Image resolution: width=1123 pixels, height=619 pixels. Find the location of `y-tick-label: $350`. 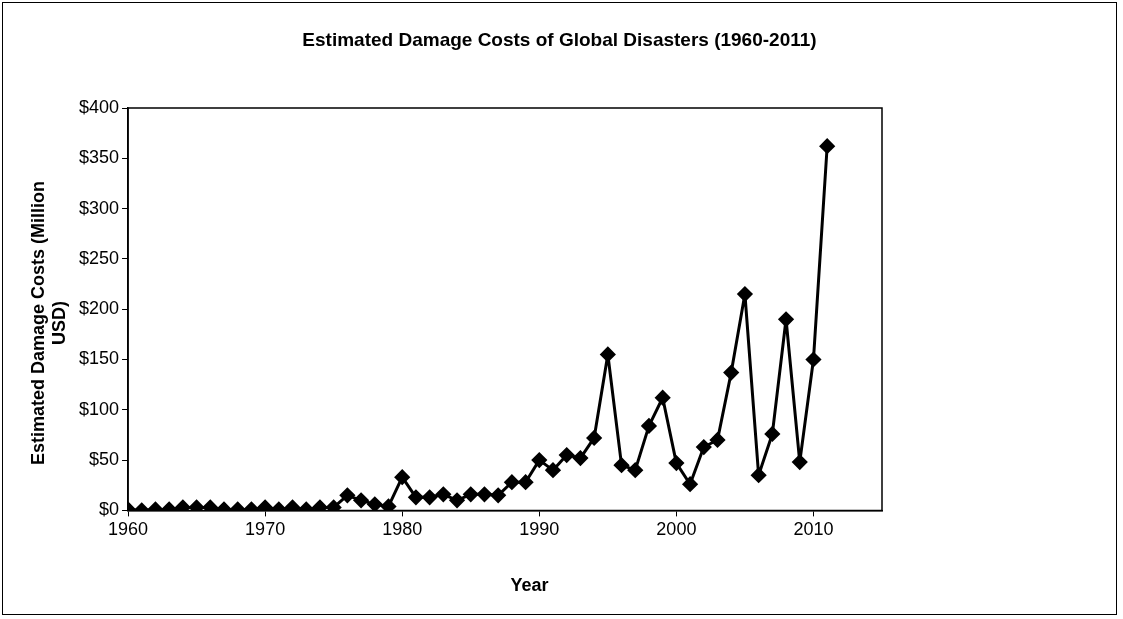

y-tick-label: $350 is located at coordinates (99, 157).